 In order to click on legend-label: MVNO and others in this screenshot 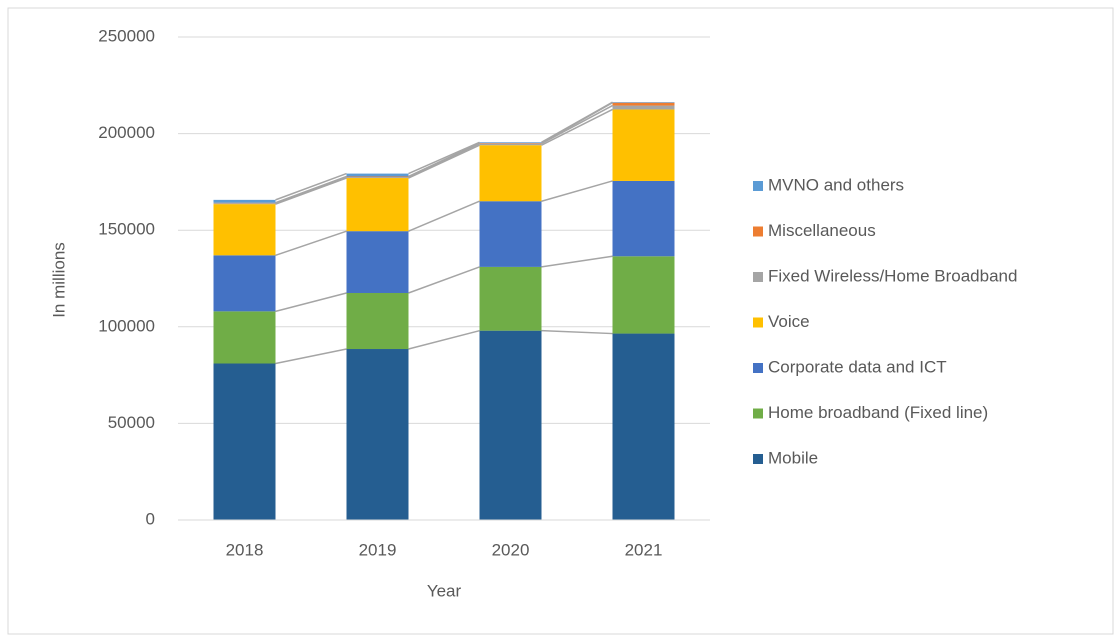, I will do `click(836, 184)`.